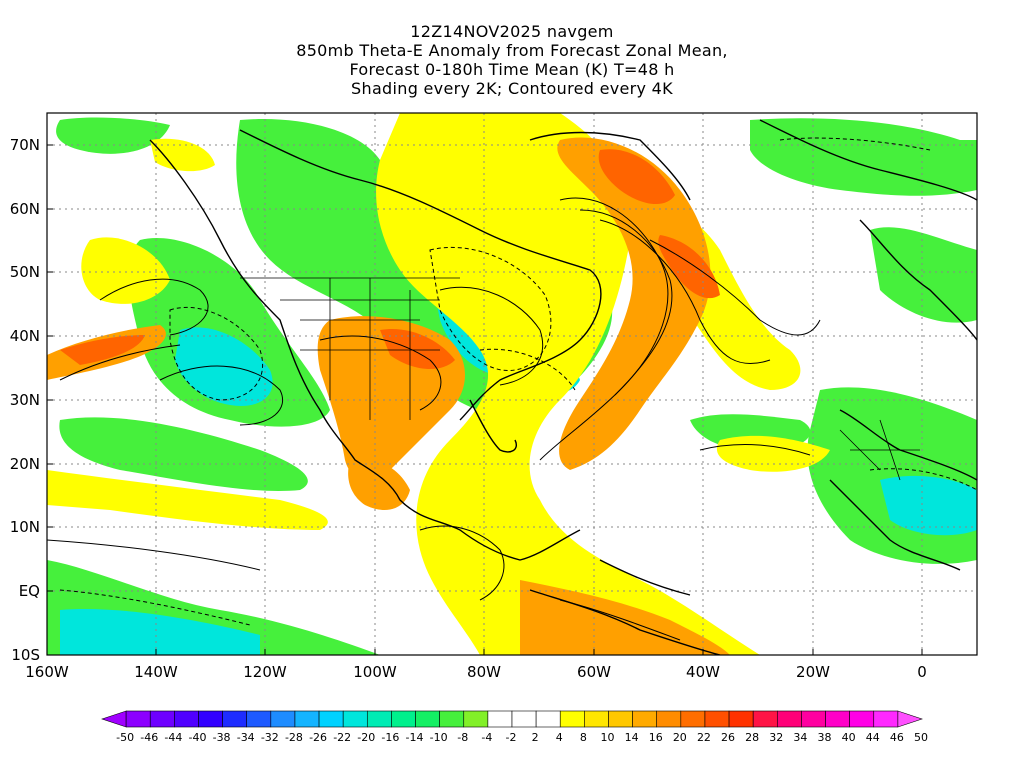 Image resolution: width=1024 pixels, height=768 pixels. I want to click on colorbar-label: -44, so click(173, 737).